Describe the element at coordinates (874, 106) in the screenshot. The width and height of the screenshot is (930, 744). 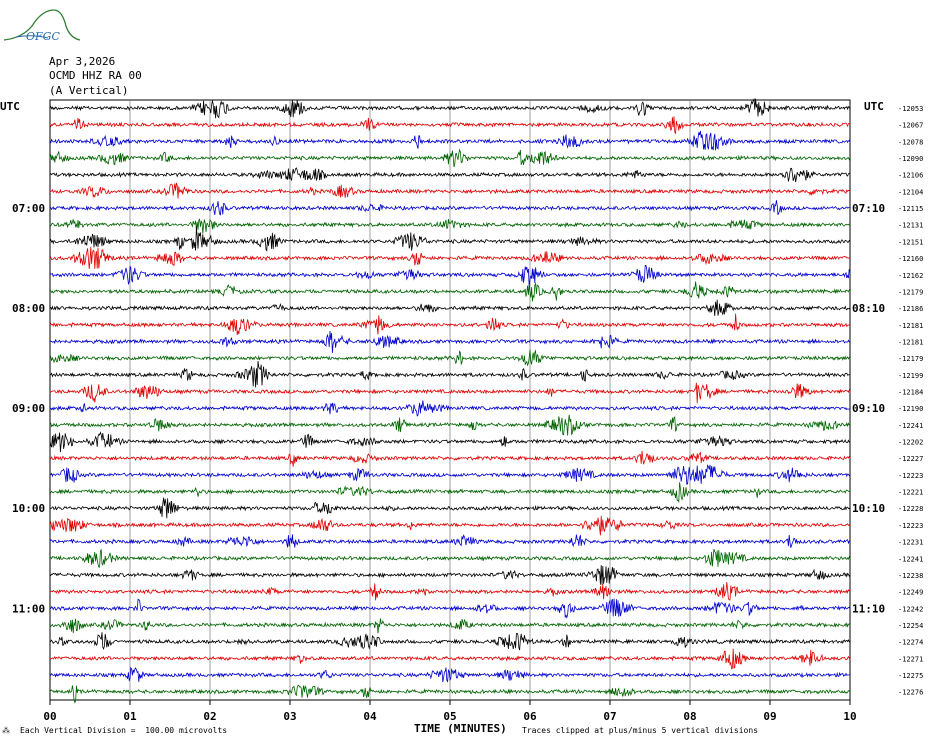
I see `utc-label-right: UTC` at that location.